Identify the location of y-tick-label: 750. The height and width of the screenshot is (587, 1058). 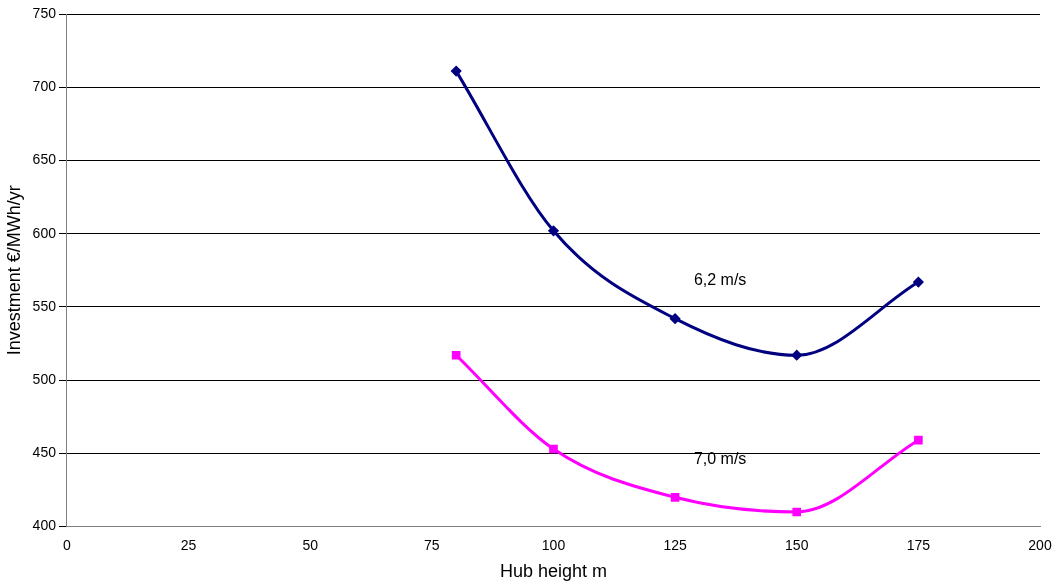
(44, 12).